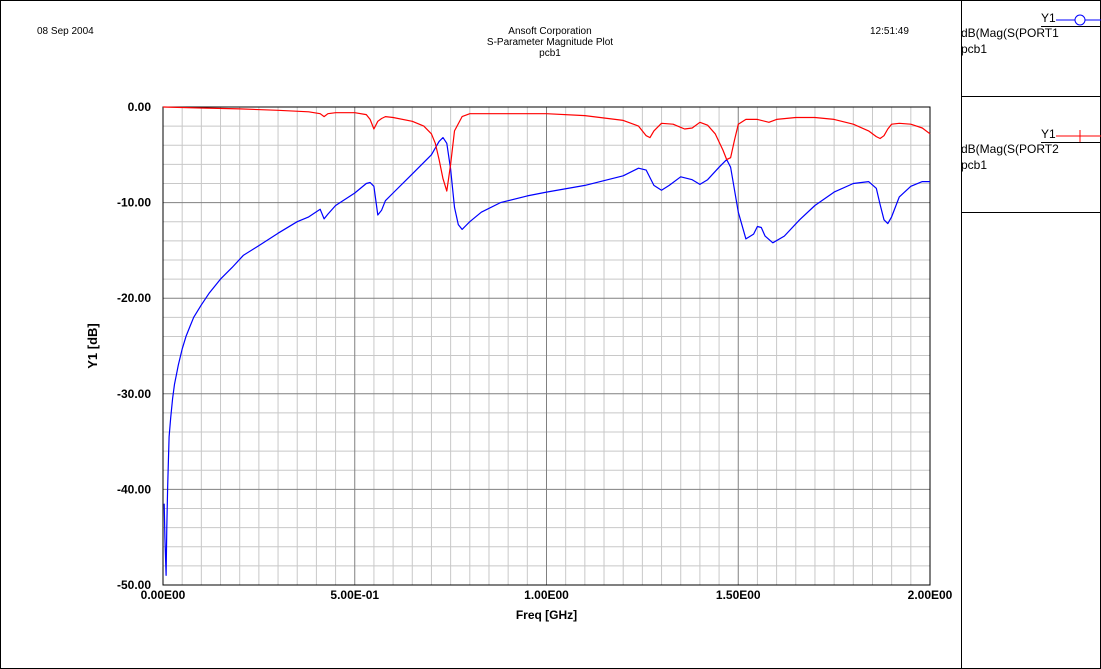 The width and height of the screenshot is (1101, 669). Describe the element at coordinates (134, 298) in the screenshot. I see `y-tick-label: -20.00` at that location.